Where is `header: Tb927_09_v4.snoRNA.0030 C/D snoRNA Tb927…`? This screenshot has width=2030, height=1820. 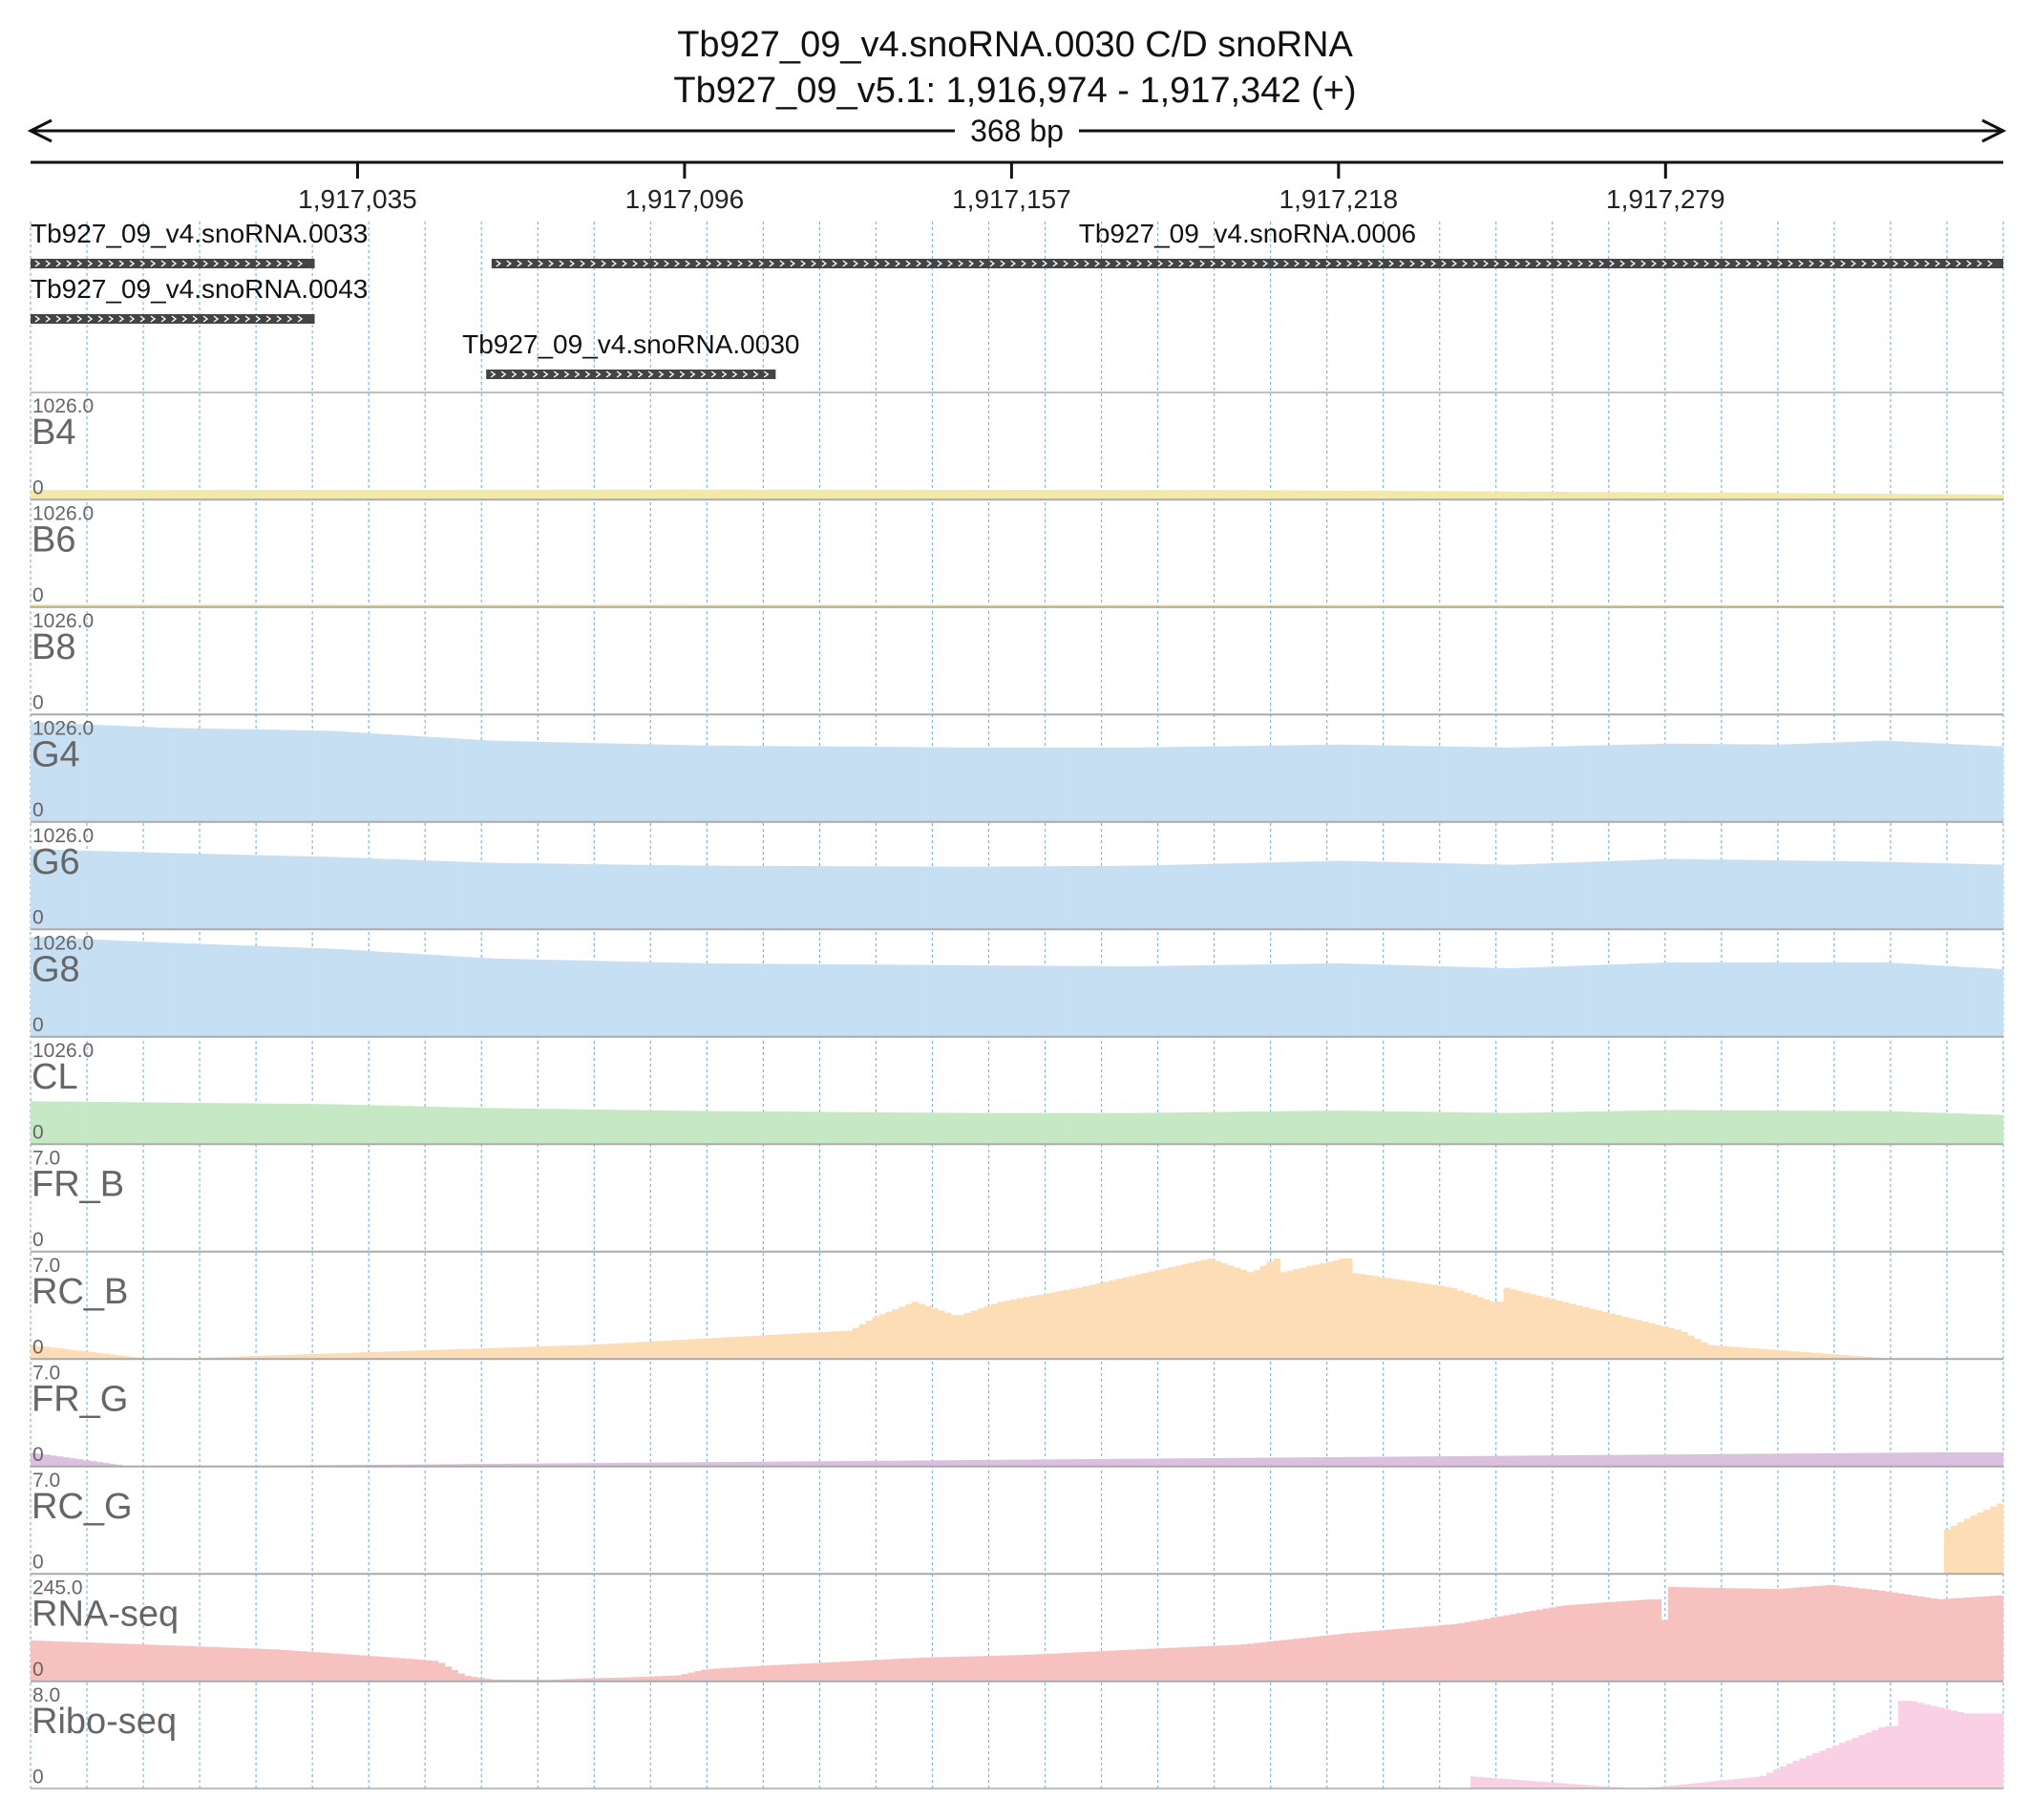 header: Tb927_09_v4.snoRNA.0030 C/D snoRNA Tb927… is located at coordinates (1017, 94).